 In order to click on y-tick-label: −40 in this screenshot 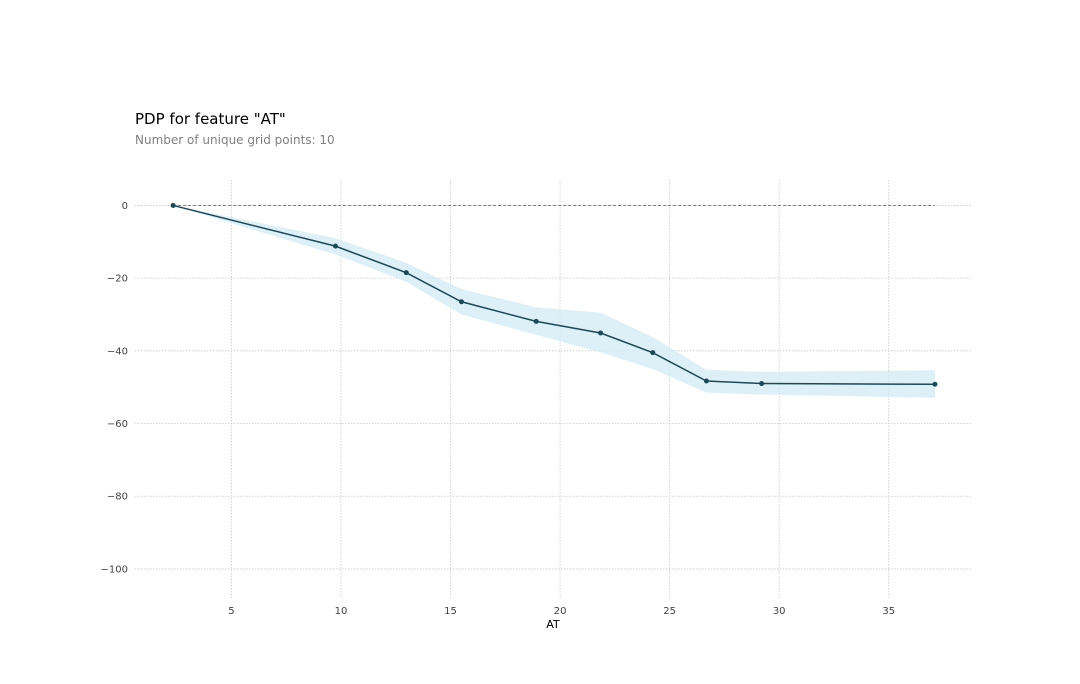, I will do `click(117, 351)`.